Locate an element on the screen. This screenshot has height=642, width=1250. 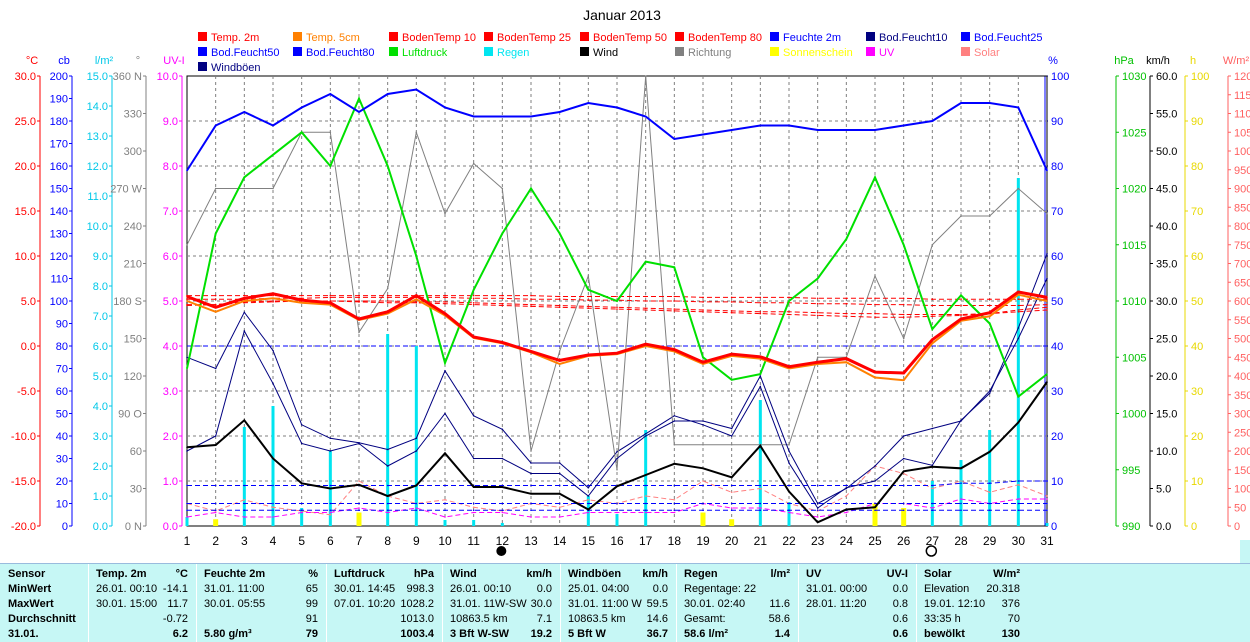
legend-label-bodentemp-25: BodenTemp 25 is located at coordinates (534, 38).